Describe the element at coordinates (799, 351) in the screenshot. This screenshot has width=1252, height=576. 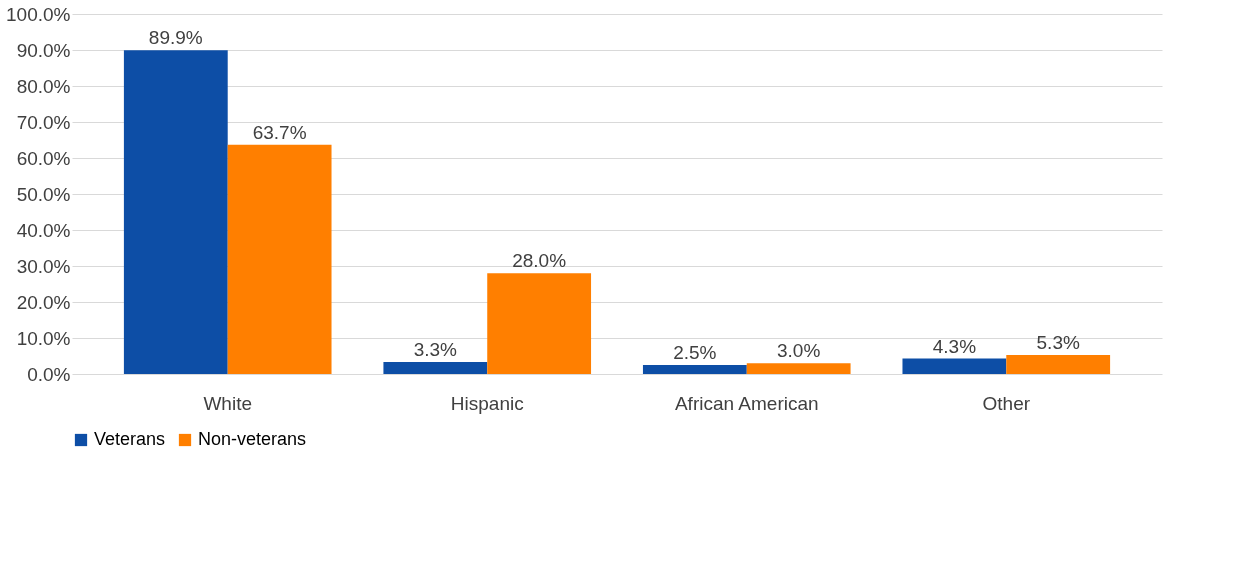
I see `text: 3.0%` at that location.